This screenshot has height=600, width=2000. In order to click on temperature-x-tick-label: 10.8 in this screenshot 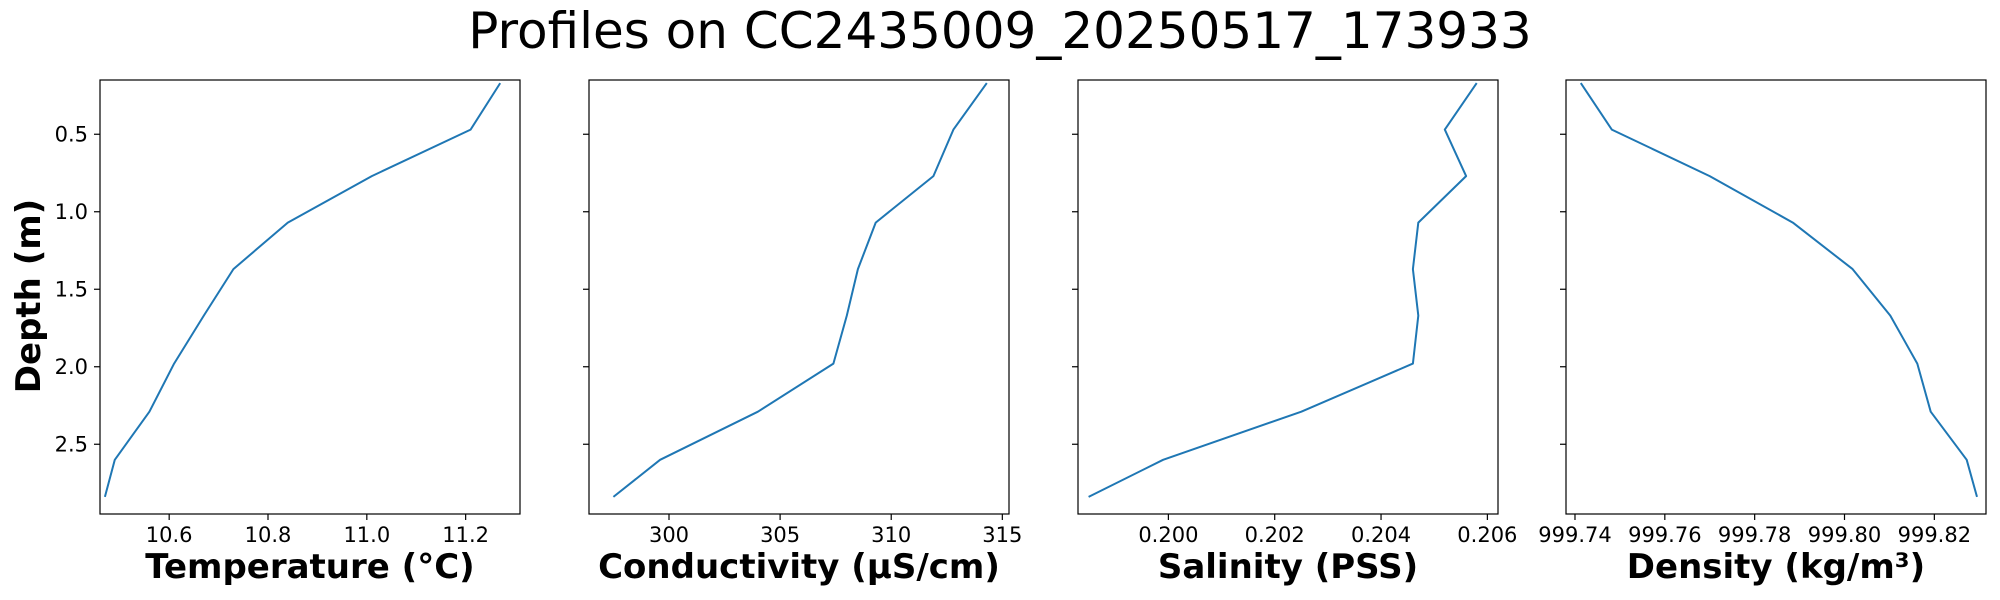, I will do `click(268, 535)`.